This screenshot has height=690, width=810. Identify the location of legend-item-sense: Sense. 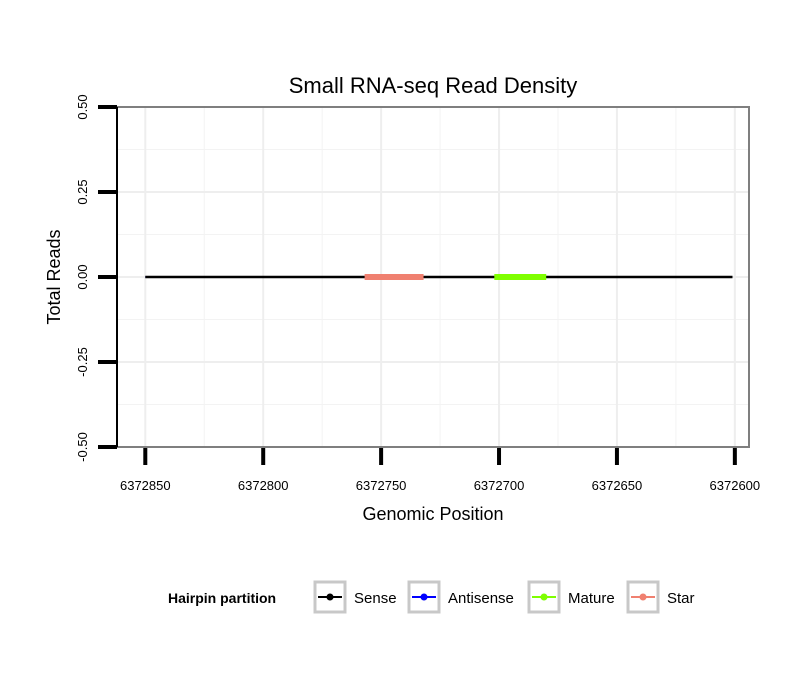
(355, 597).